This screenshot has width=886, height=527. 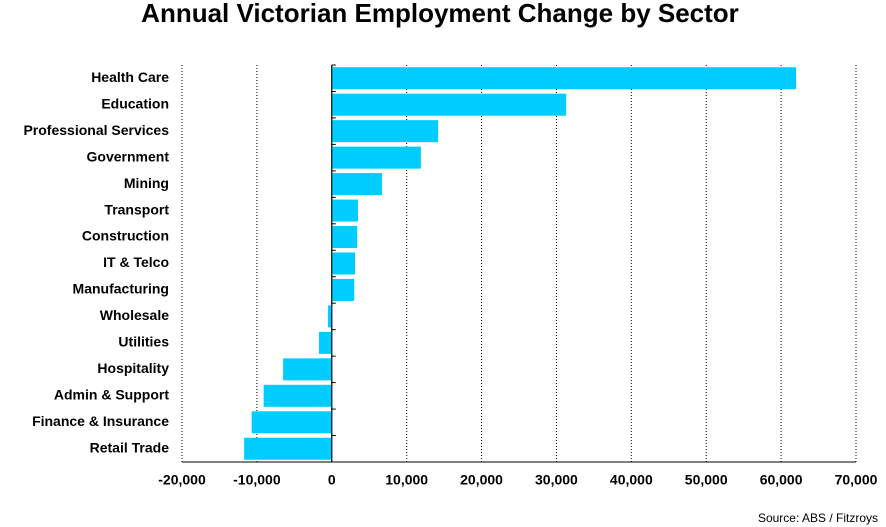 I want to click on x-tick-label: 20,000, so click(x=481, y=480).